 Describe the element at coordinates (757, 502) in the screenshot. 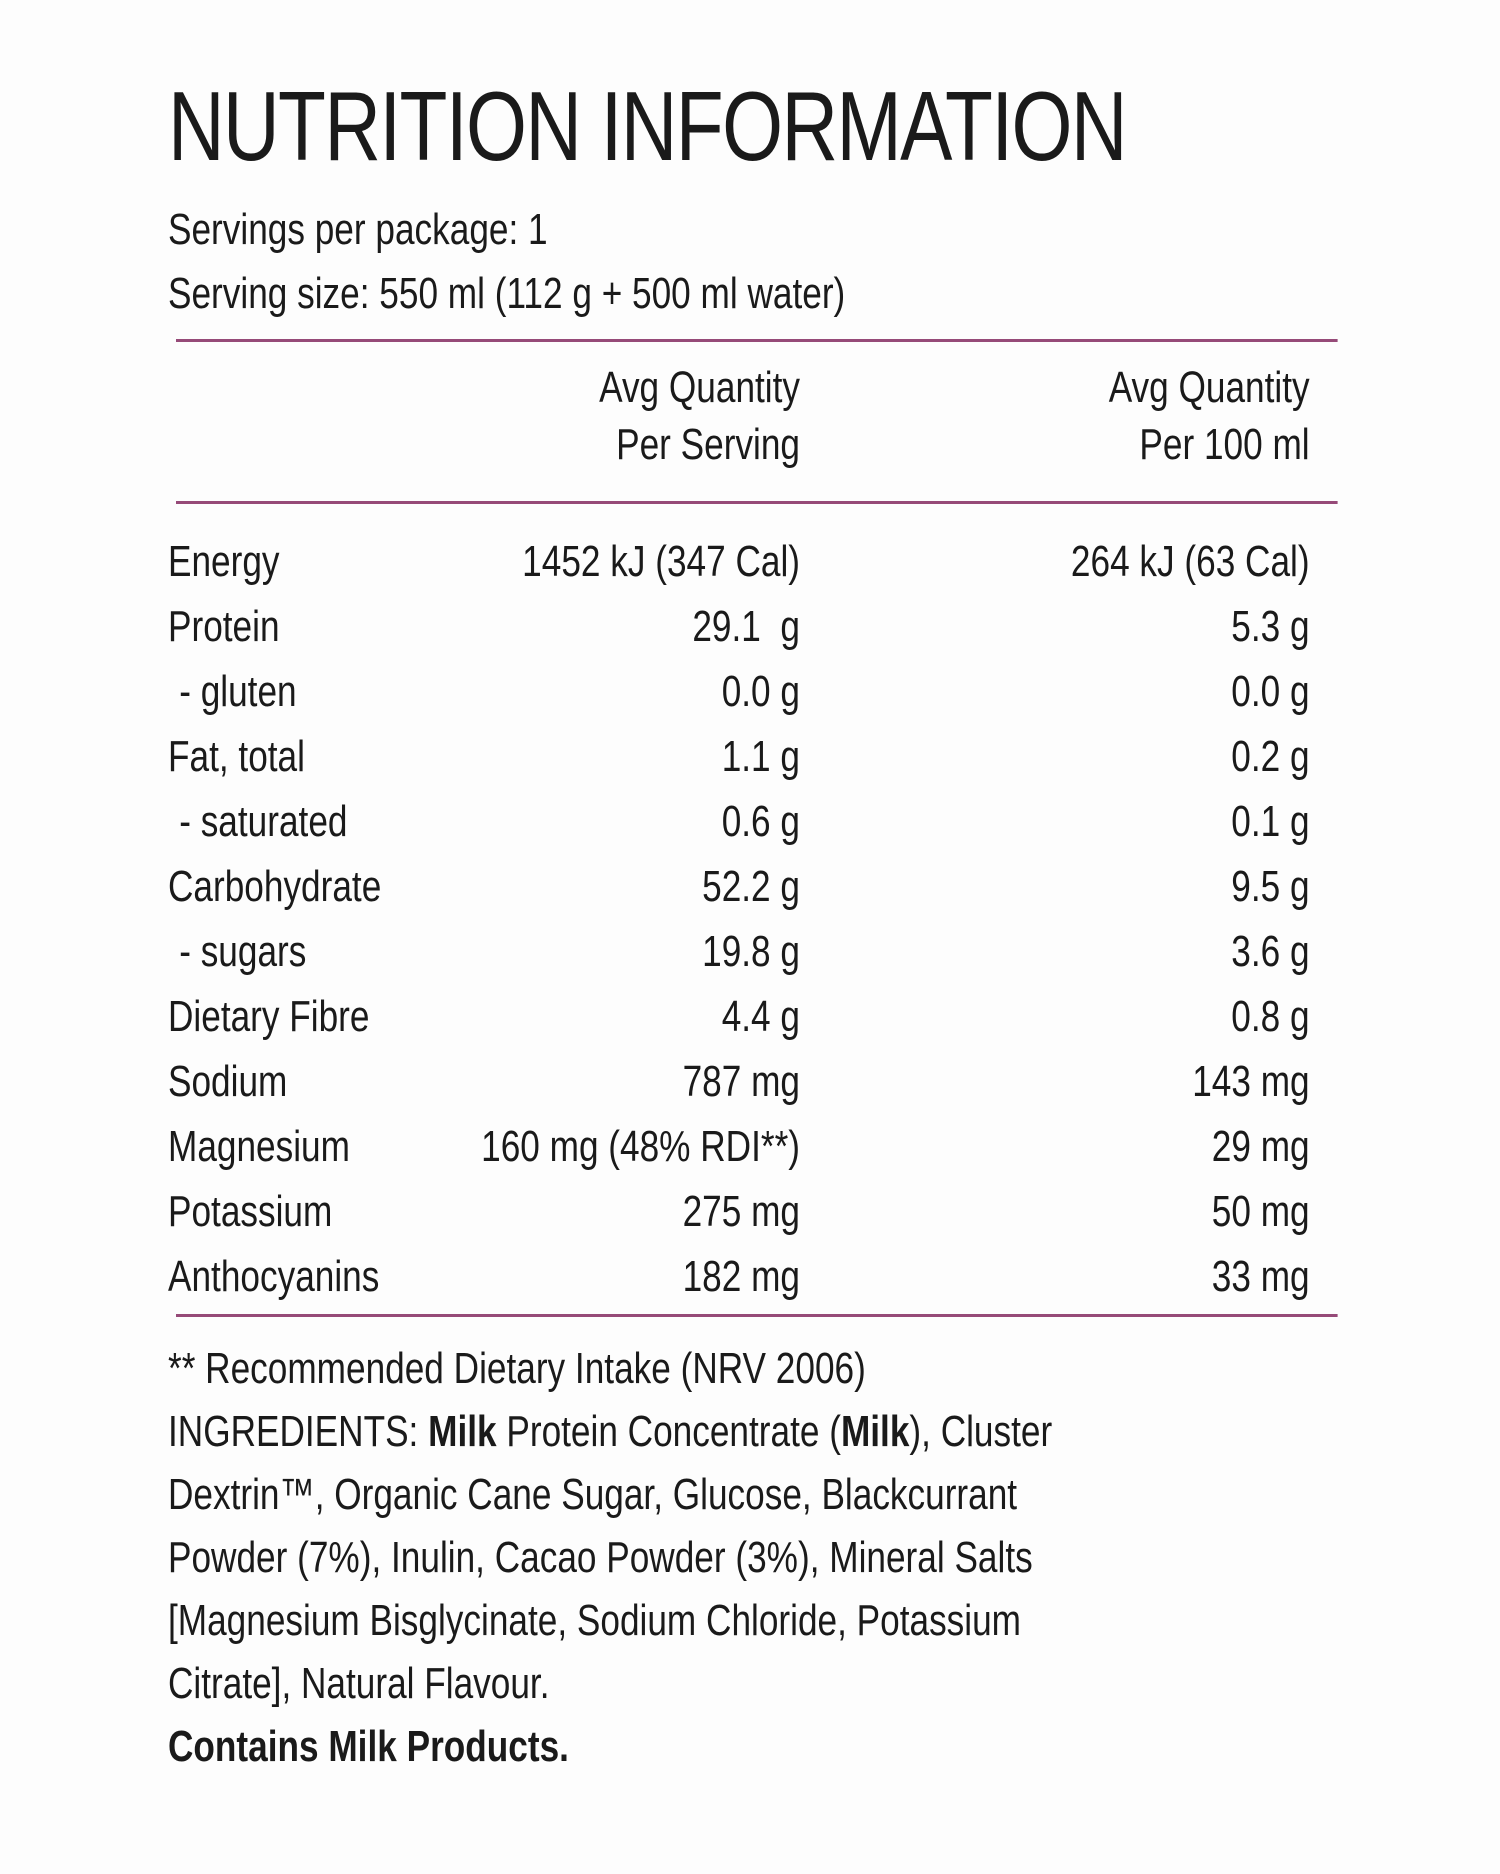

I see `divider-header` at that location.